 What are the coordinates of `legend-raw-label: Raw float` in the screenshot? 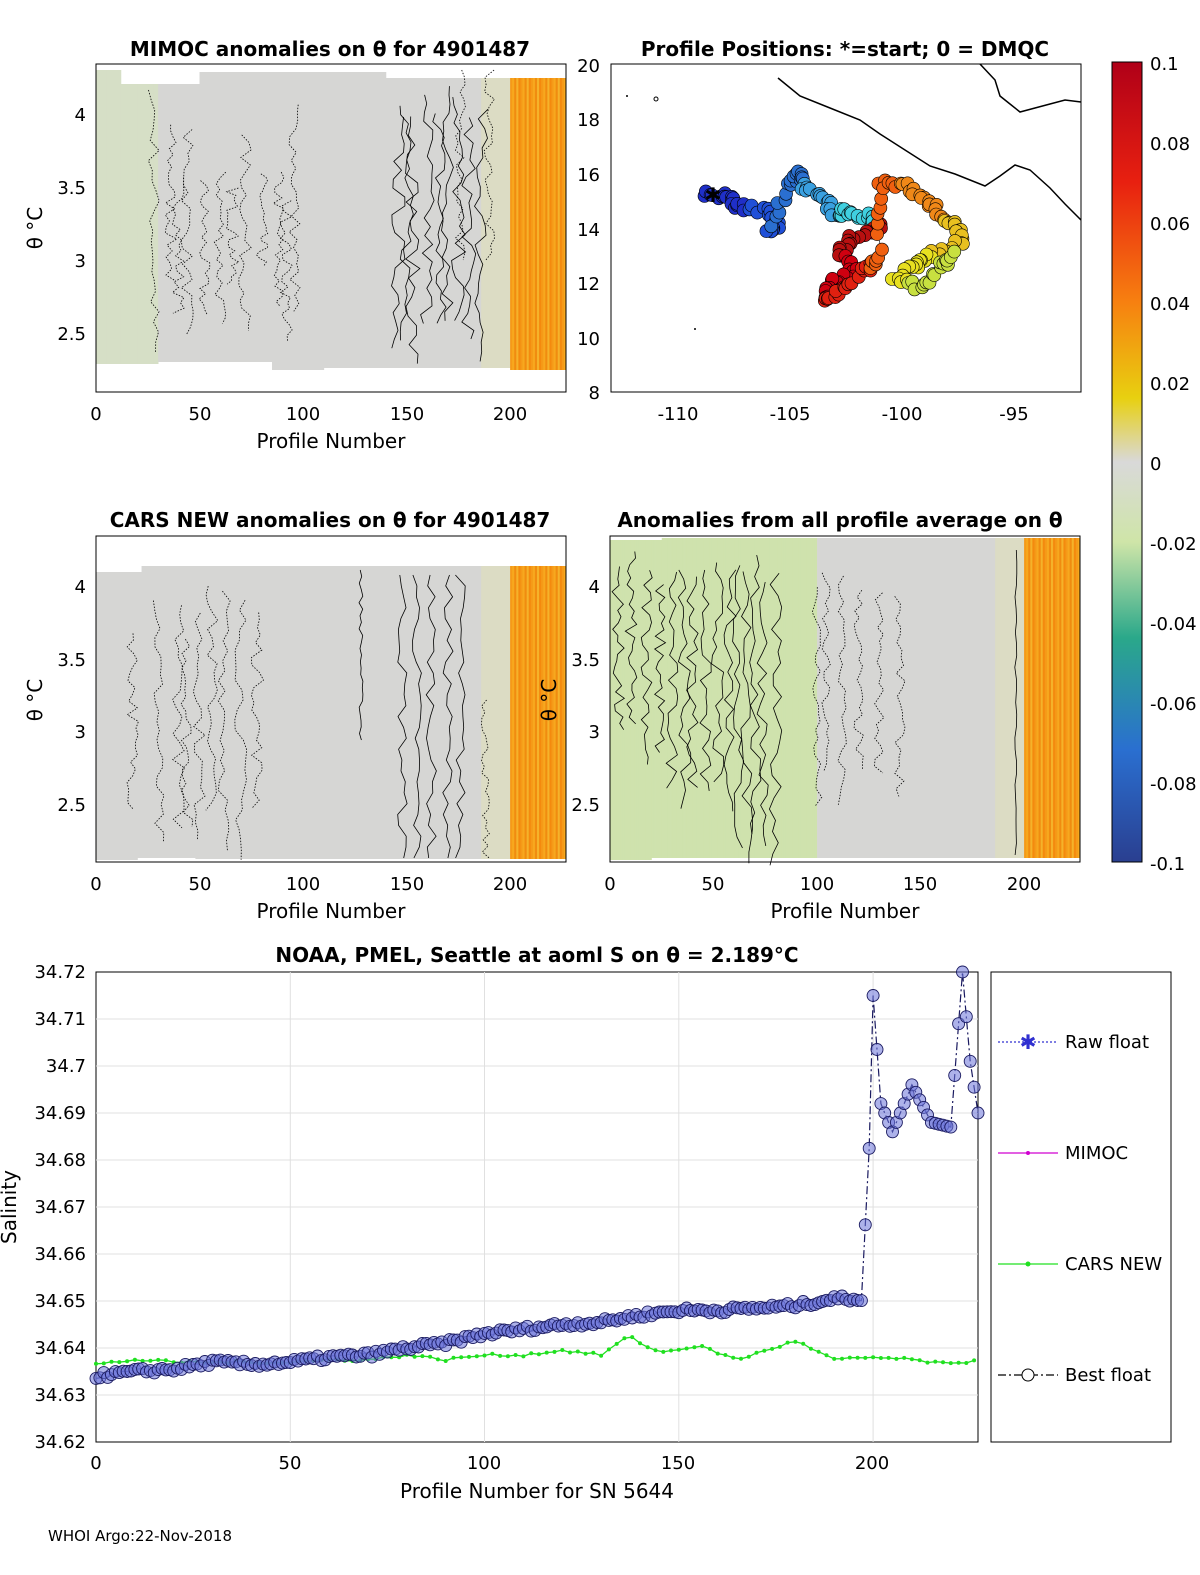 It's located at (1107, 1042).